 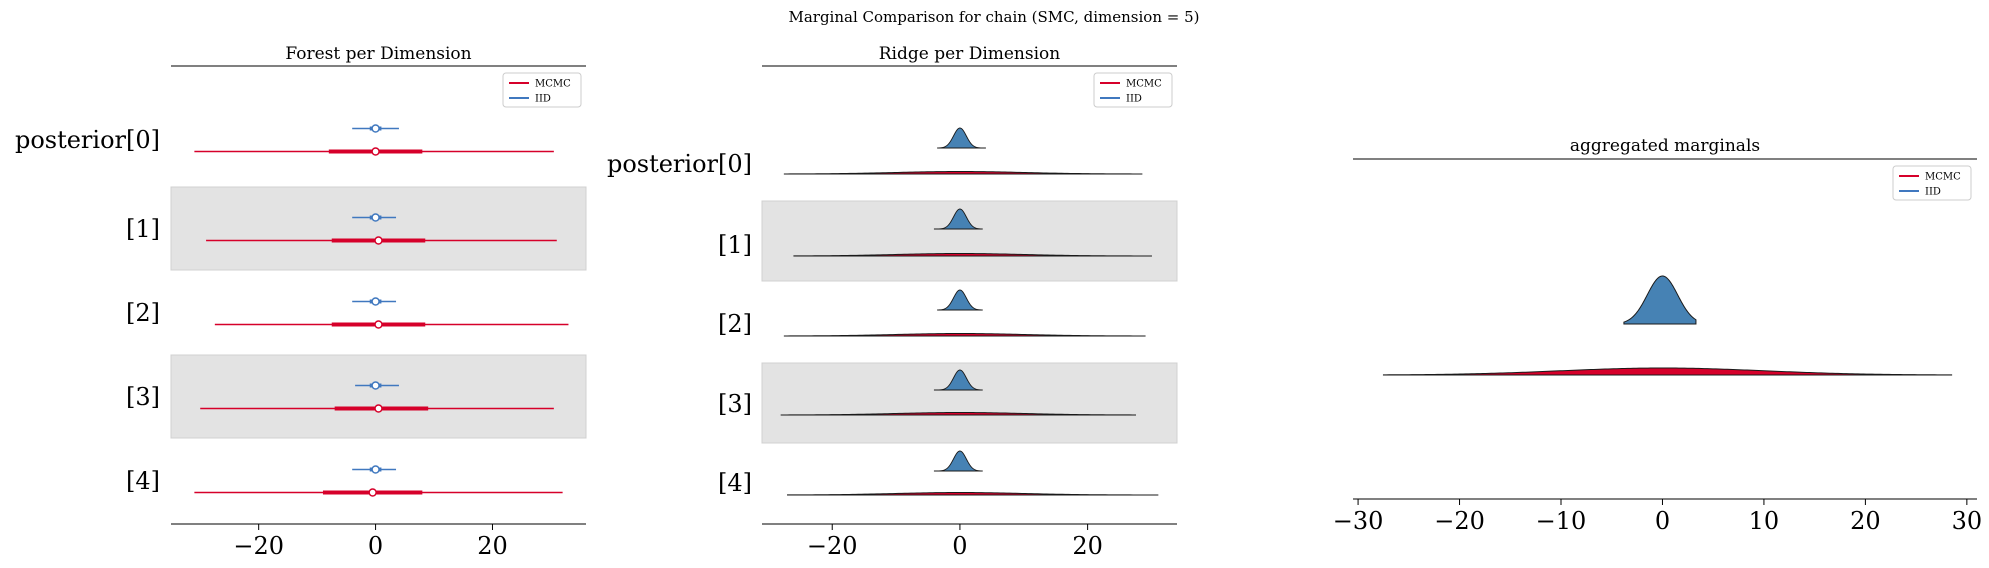 I want to click on x-tick-label: 30, so click(x=1967, y=521).